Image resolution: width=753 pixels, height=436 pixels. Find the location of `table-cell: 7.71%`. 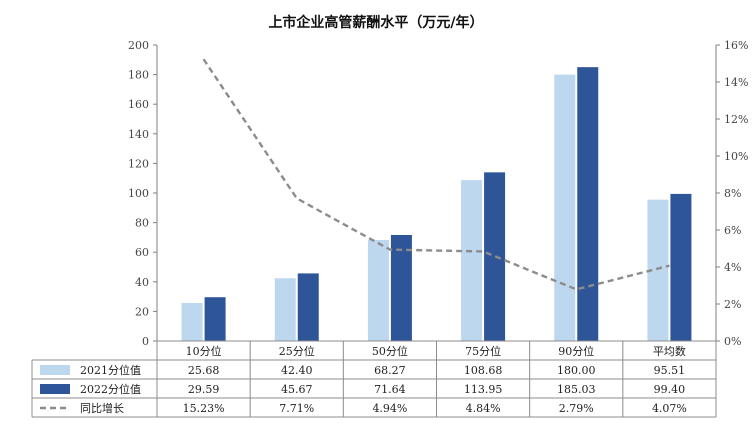

table-cell: 7.71% is located at coordinates (296, 408).